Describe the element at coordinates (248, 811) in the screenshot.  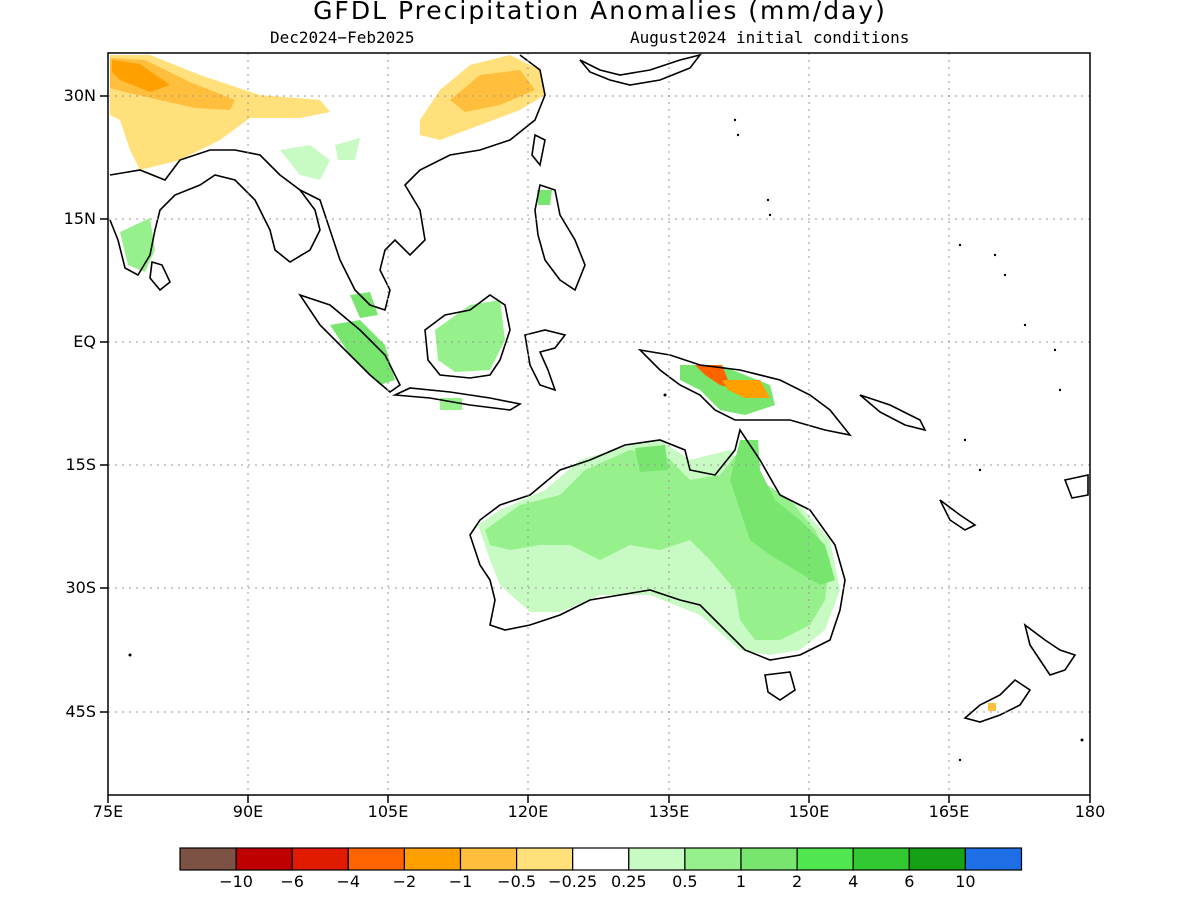
I see `lon-label-90e: 90E` at that location.